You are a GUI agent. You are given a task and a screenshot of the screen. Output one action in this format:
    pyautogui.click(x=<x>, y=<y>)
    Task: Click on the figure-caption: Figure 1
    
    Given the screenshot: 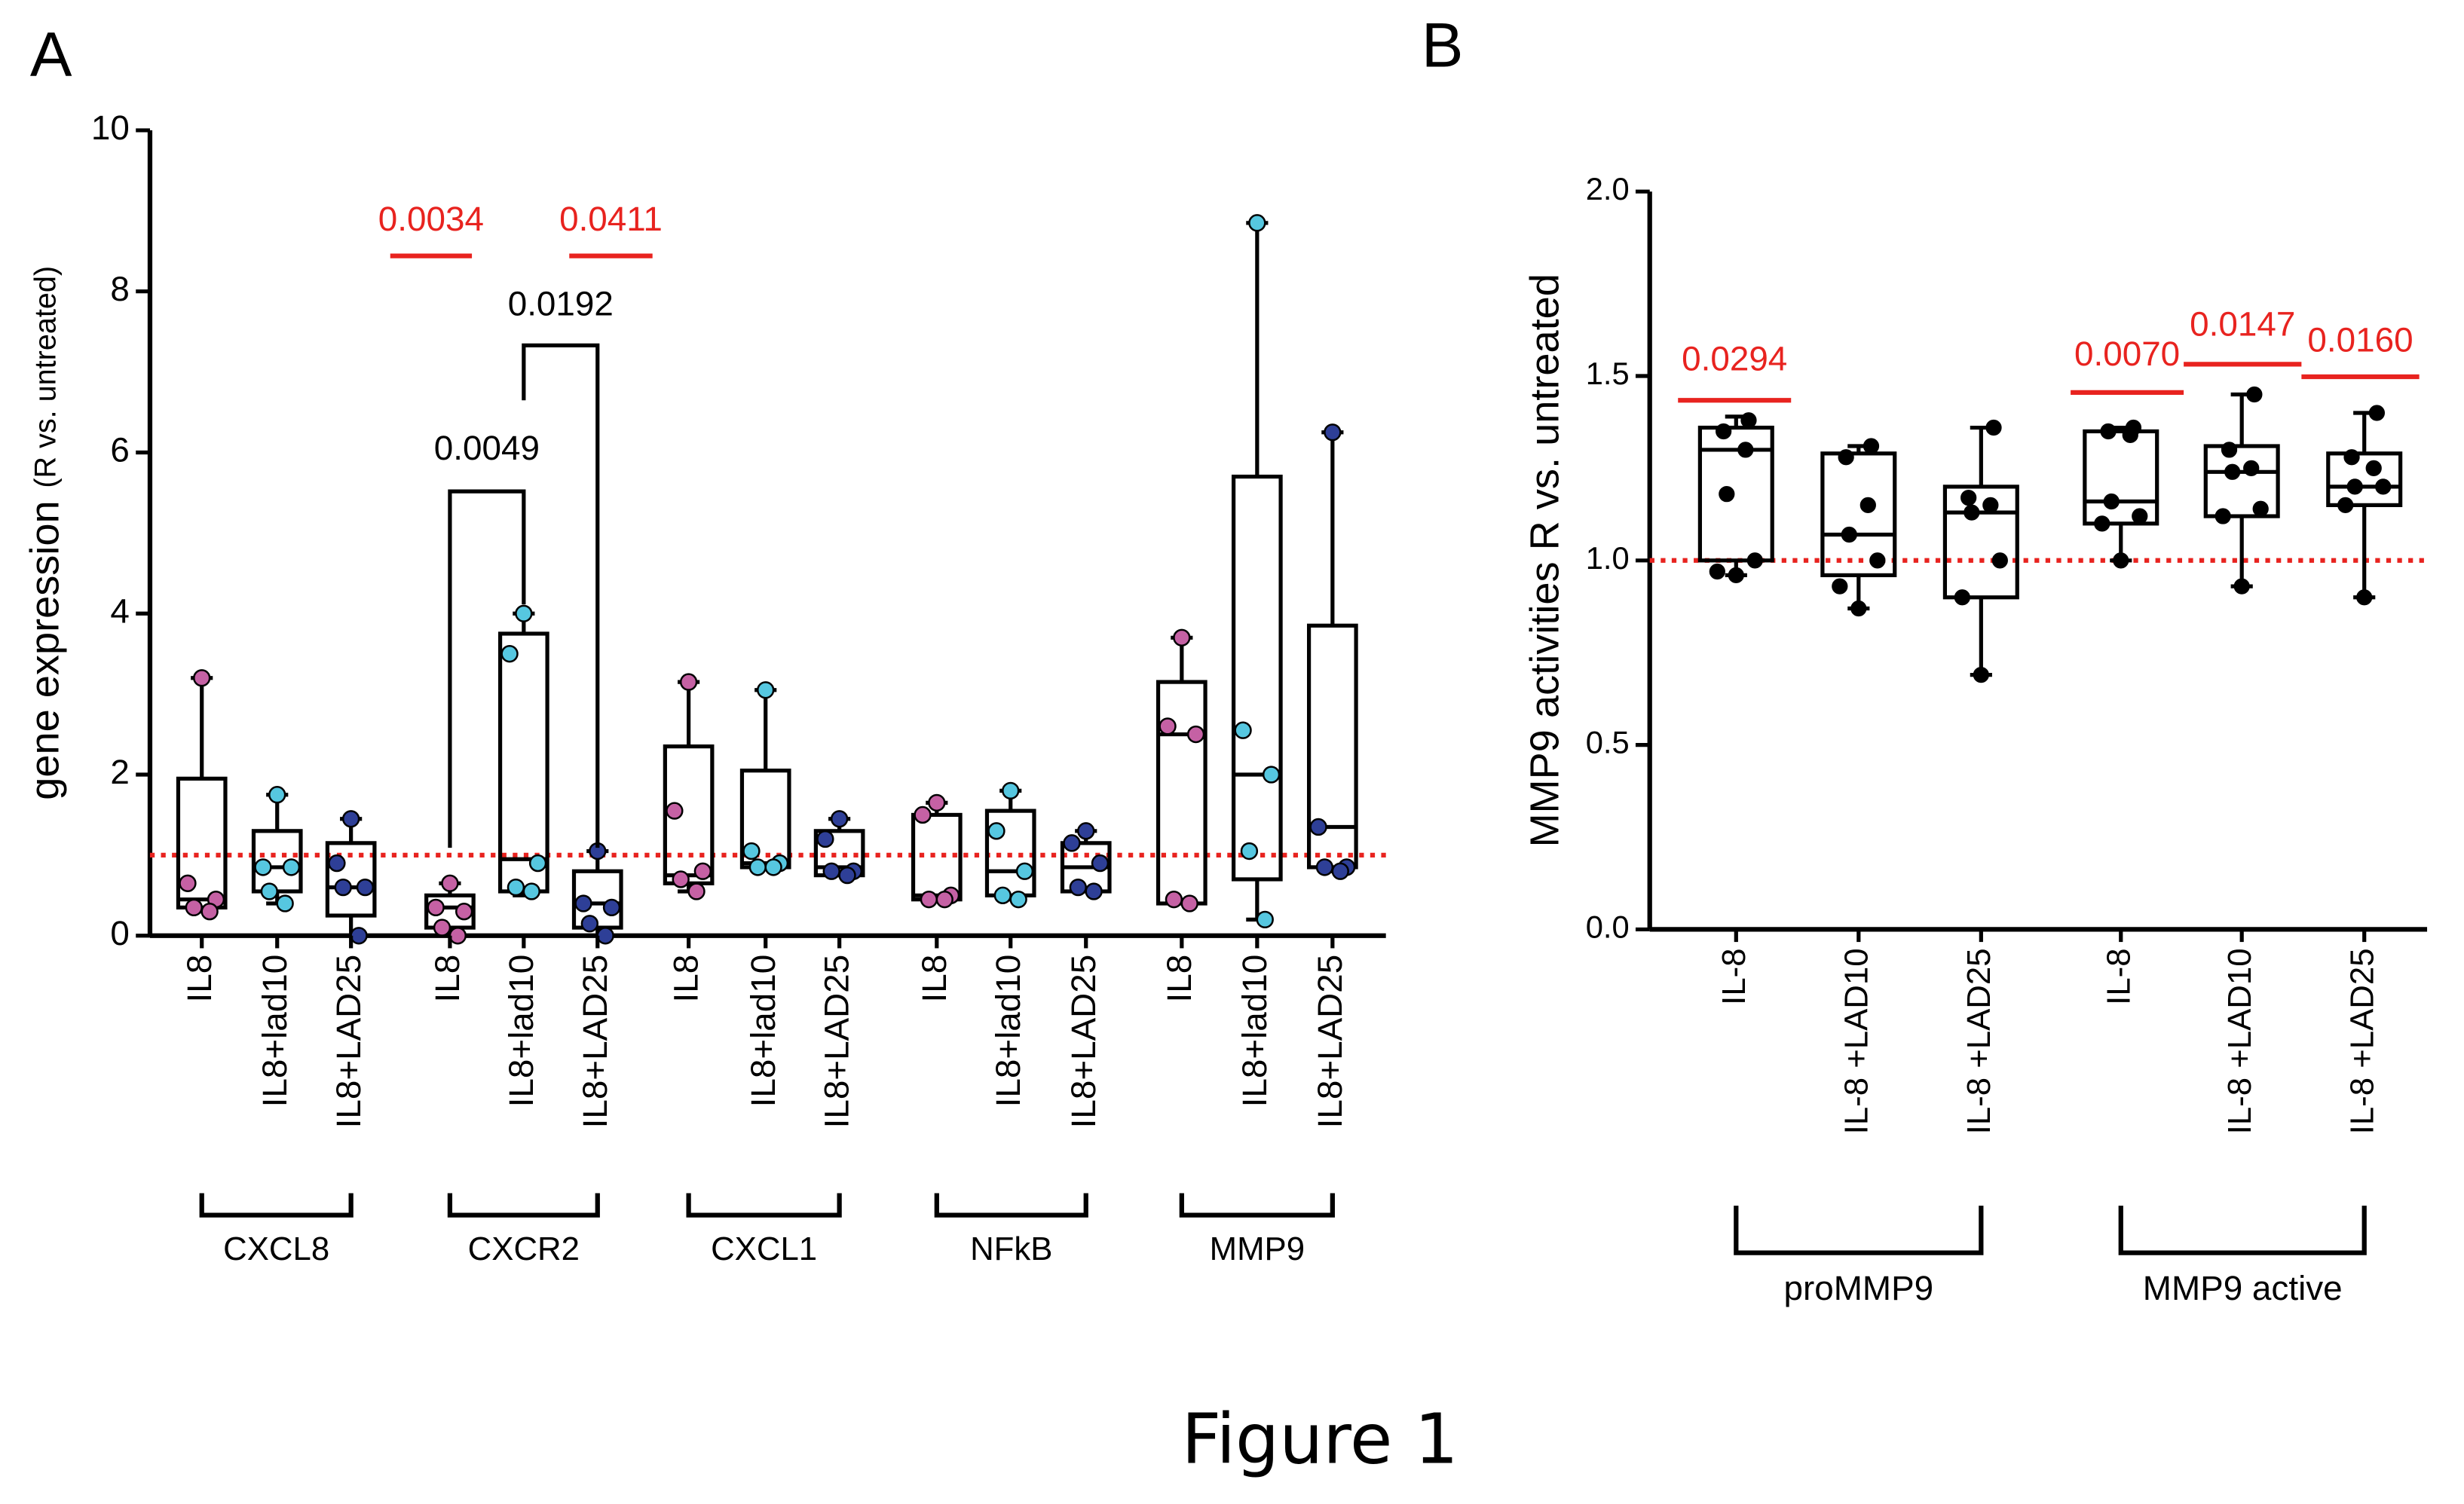 What is the action you would take?
    pyautogui.click(x=1320, y=1439)
    